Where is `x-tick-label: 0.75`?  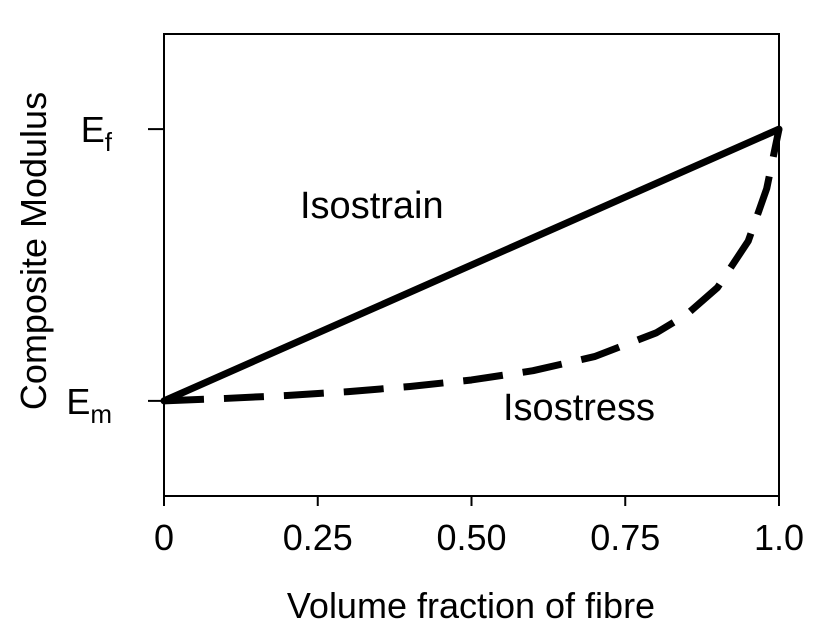
x-tick-label: 0.75 is located at coordinates (625, 537).